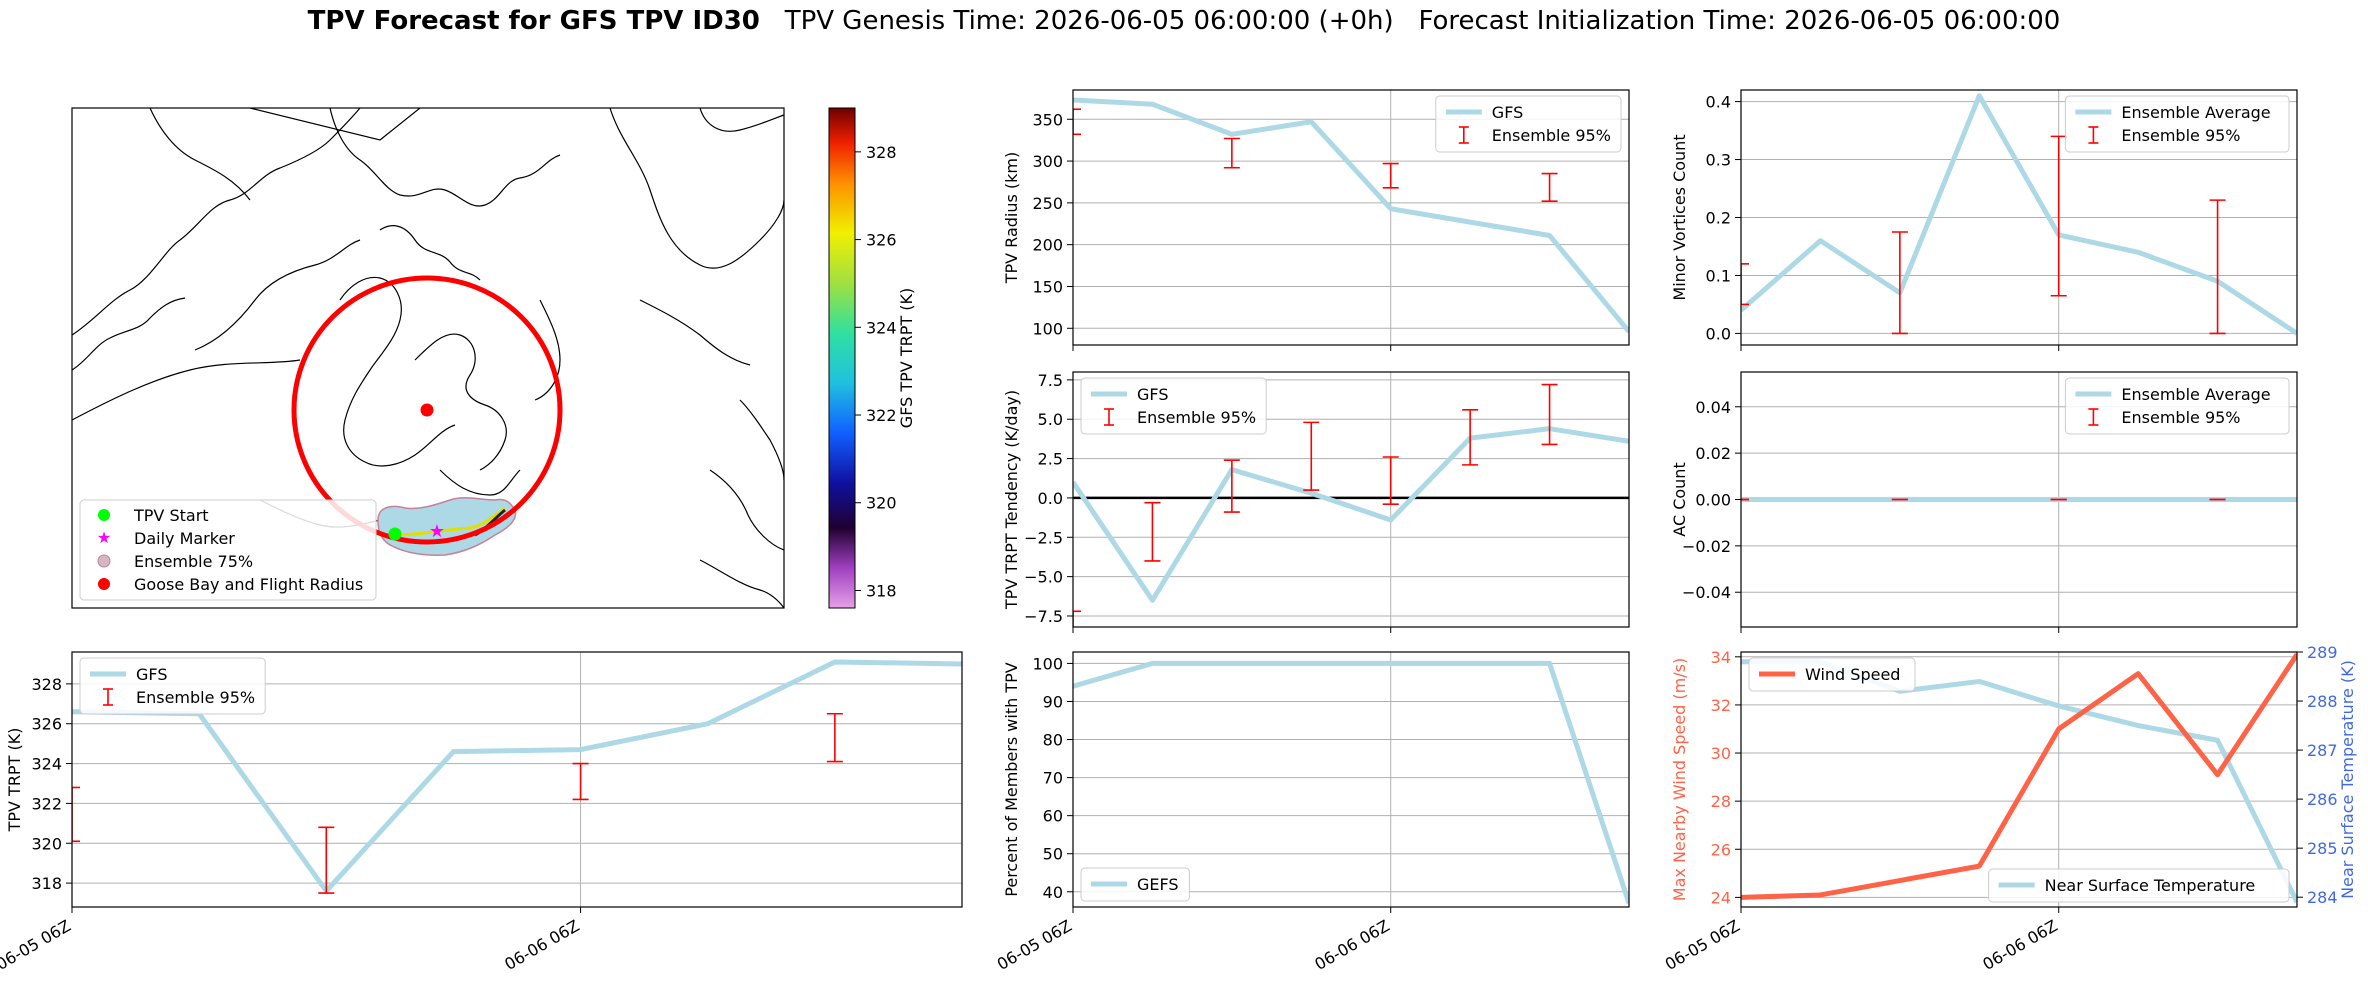 The width and height of the screenshot is (2368, 982). I want to click on y-tick-label: 150, so click(1047, 286).